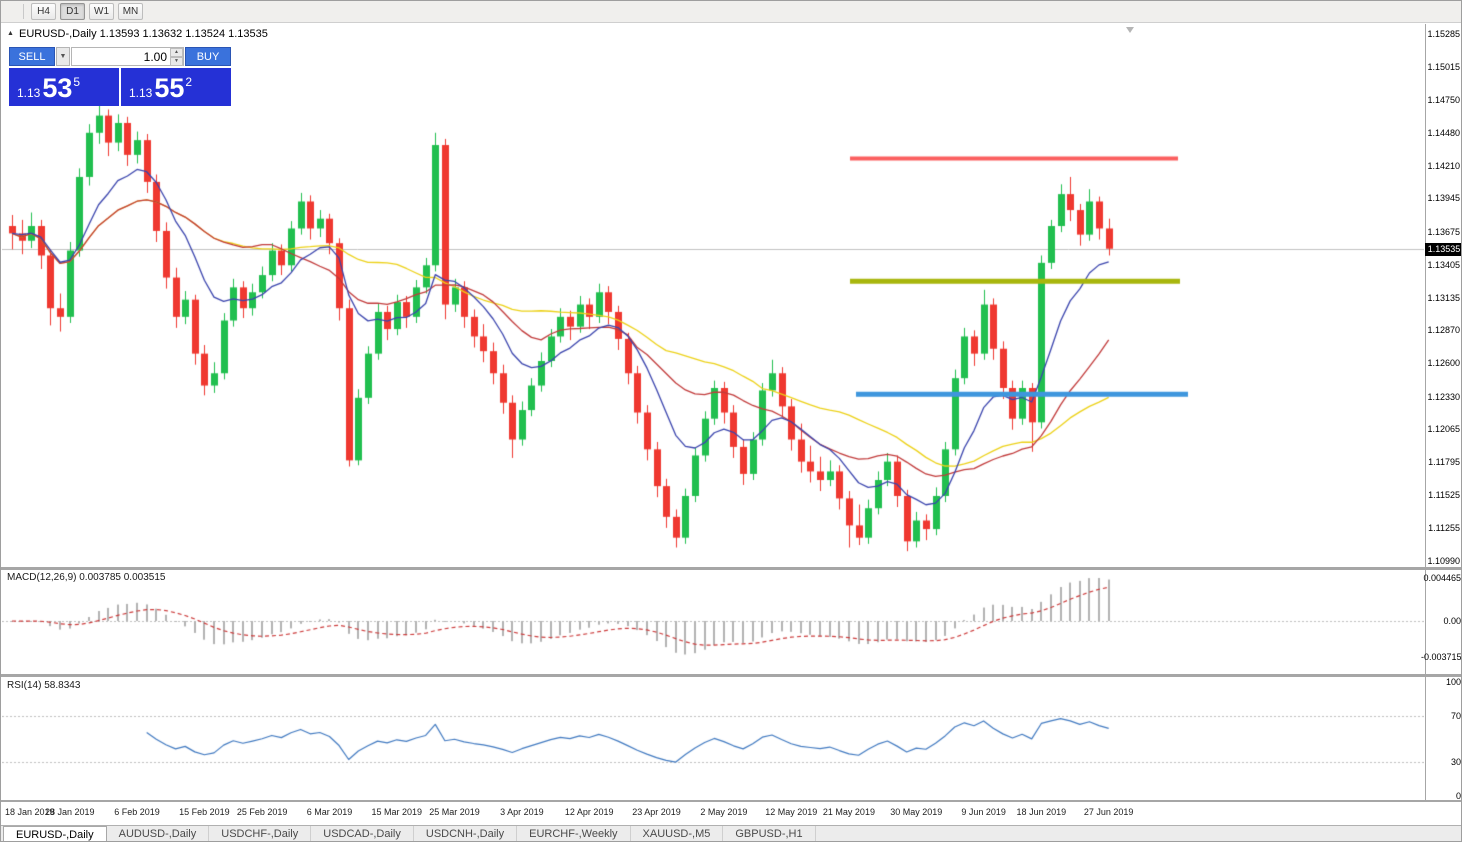 This screenshot has height=842, width=1462. I want to click on toolbar-separator, so click(23, 11).